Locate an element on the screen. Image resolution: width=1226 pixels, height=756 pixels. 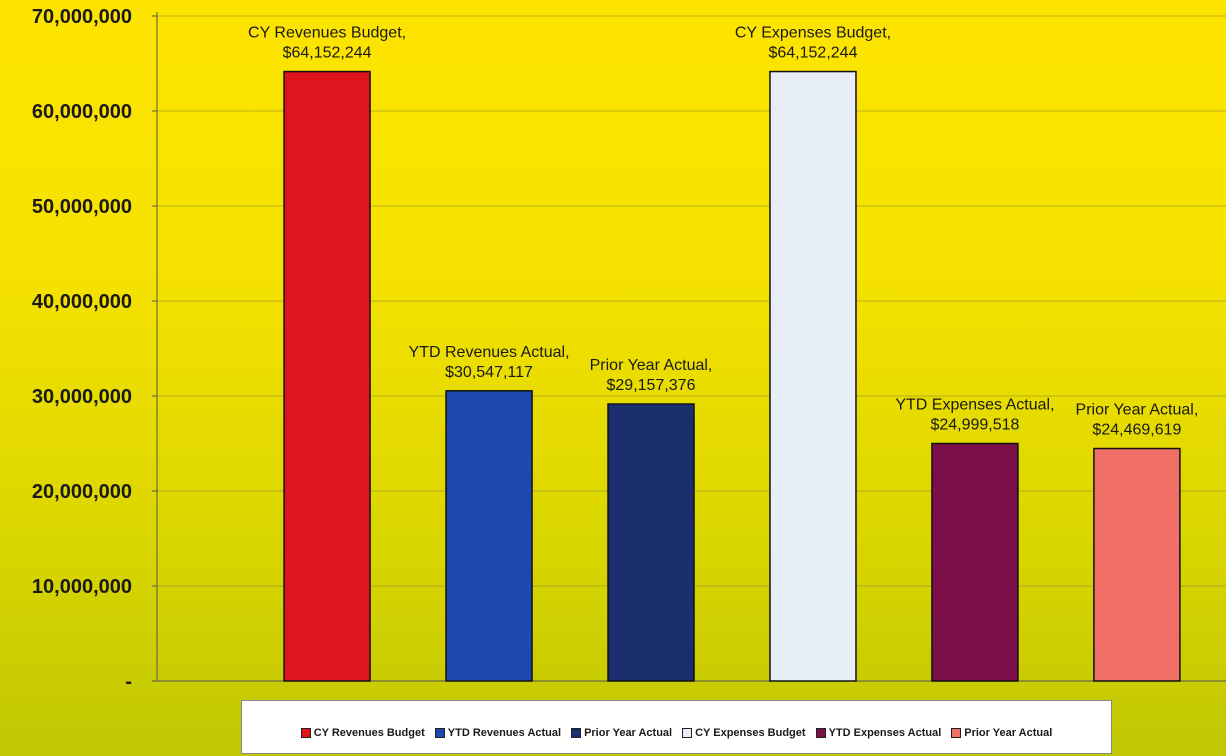
legend-label: YTD Revenues Actual is located at coordinates (504, 733).